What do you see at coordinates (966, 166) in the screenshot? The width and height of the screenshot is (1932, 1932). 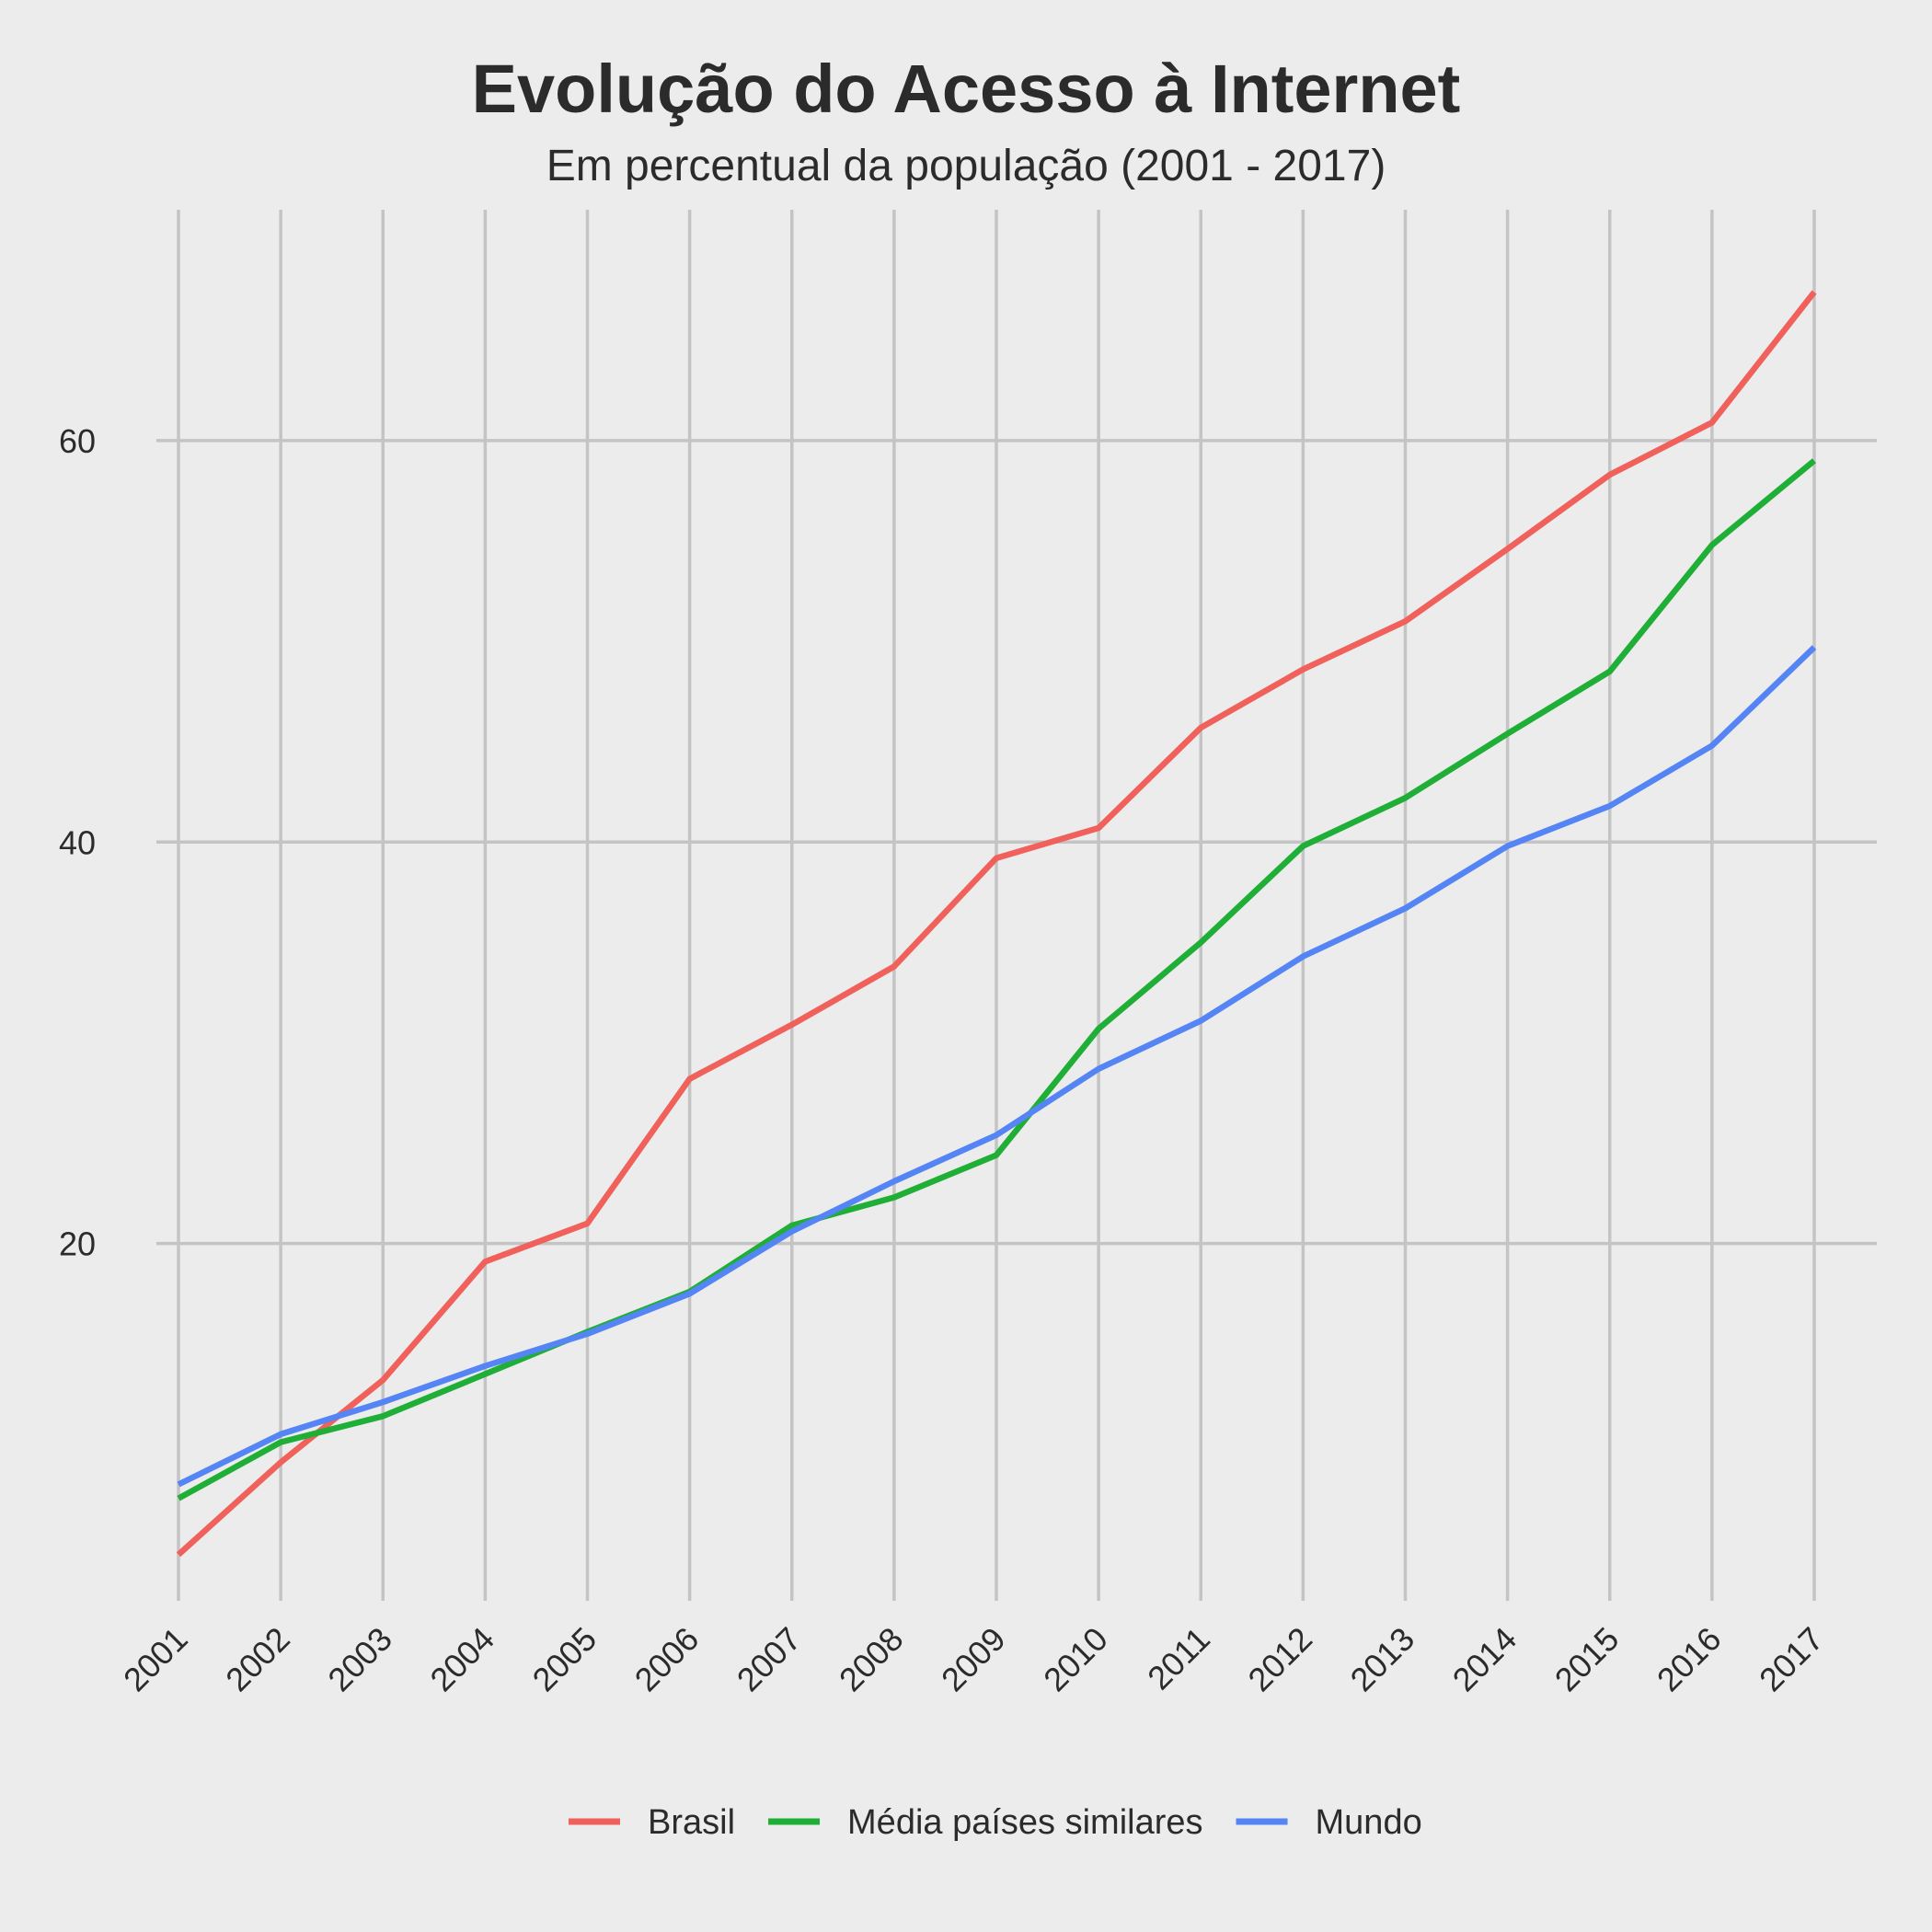 I see `chart-subtitle: Em percentual da população (2001 - 2017)` at bounding box center [966, 166].